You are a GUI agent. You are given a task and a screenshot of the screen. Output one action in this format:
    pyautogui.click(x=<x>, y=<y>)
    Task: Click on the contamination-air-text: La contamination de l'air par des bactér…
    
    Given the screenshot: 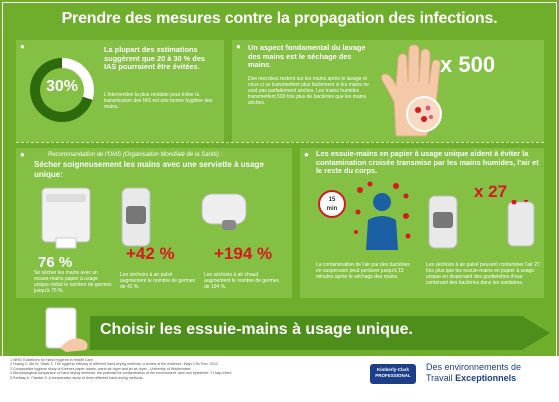 What is the action you would take?
    pyautogui.click(x=363, y=271)
    